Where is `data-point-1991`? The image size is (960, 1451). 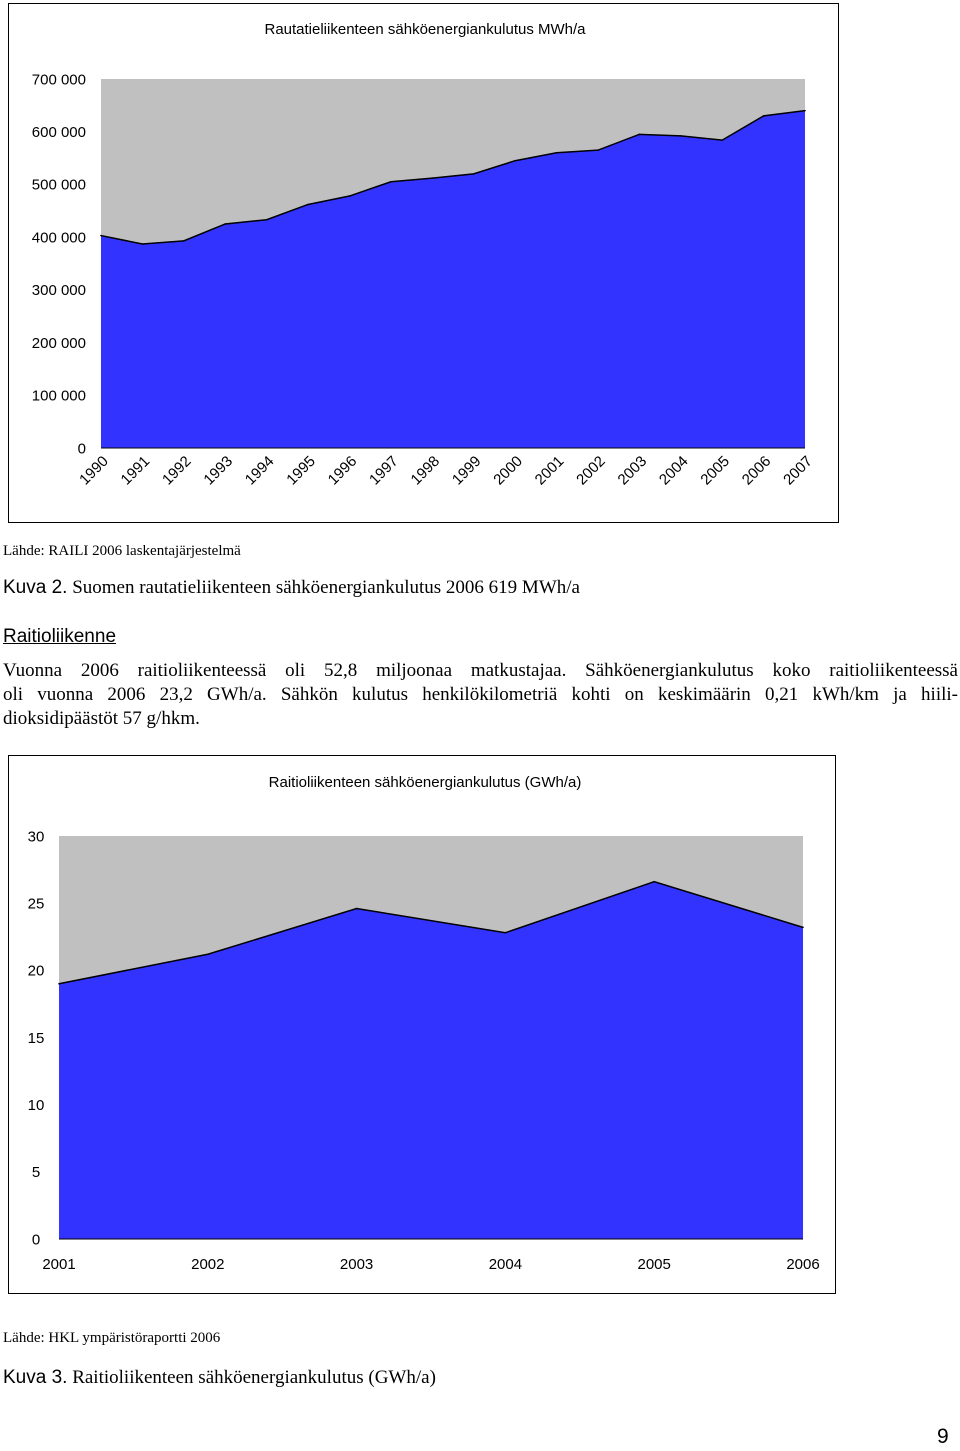
data-point-1991 is located at coordinates (142, 244).